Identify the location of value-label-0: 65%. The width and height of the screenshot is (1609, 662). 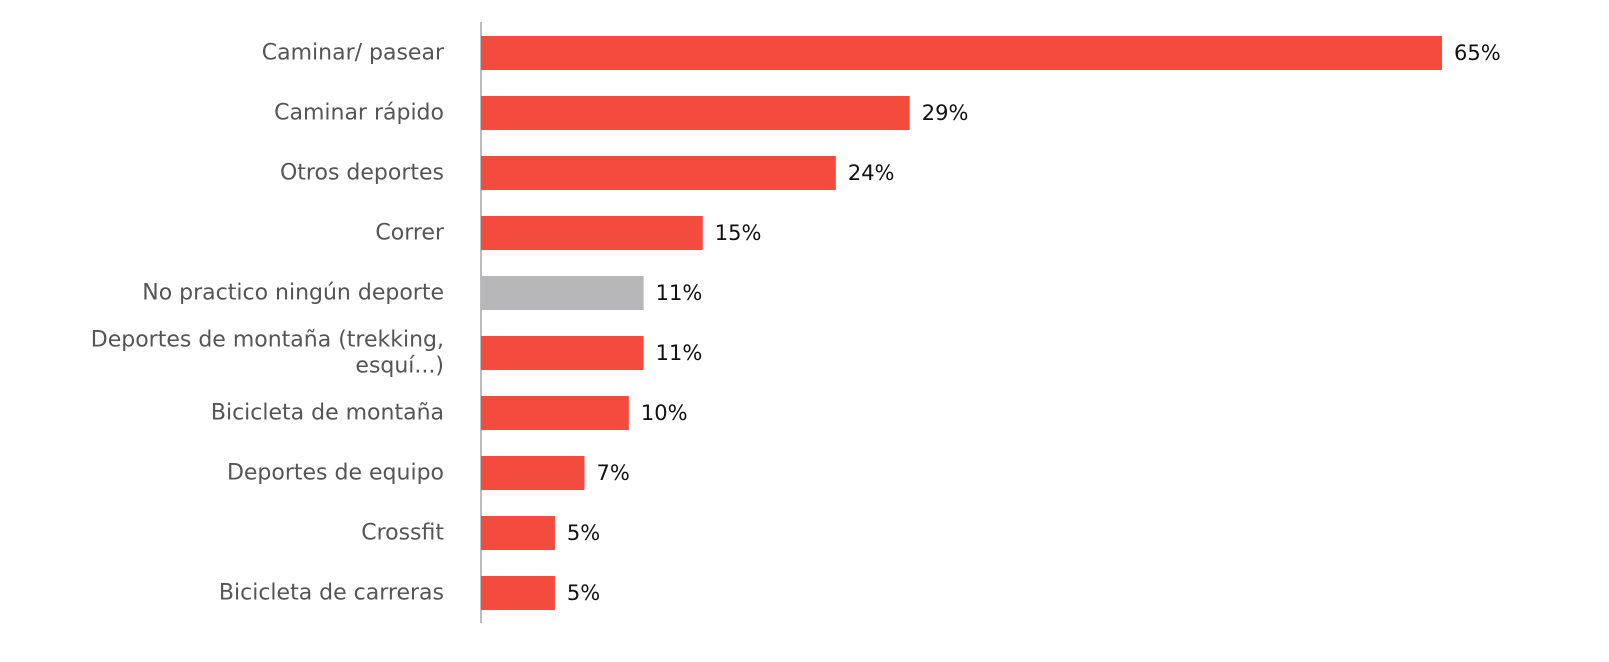
(1477, 53).